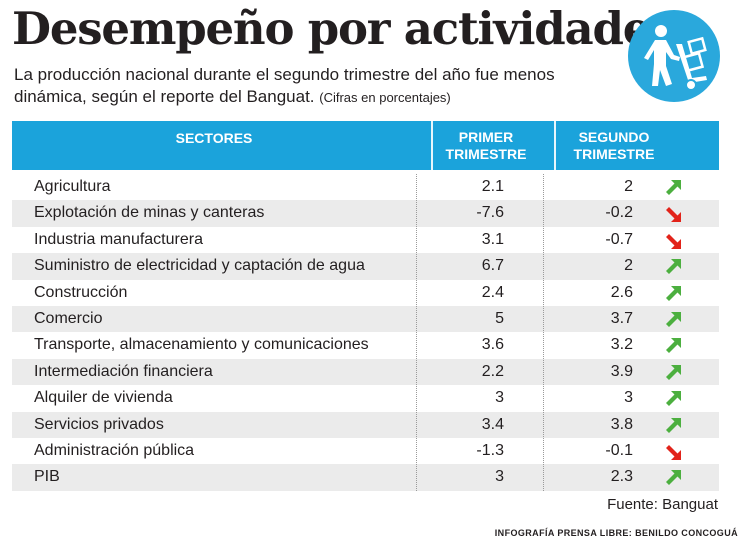 The width and height of the screenshot is (746, 551). I want to click on sector-name: PIB, so click(47, 477).